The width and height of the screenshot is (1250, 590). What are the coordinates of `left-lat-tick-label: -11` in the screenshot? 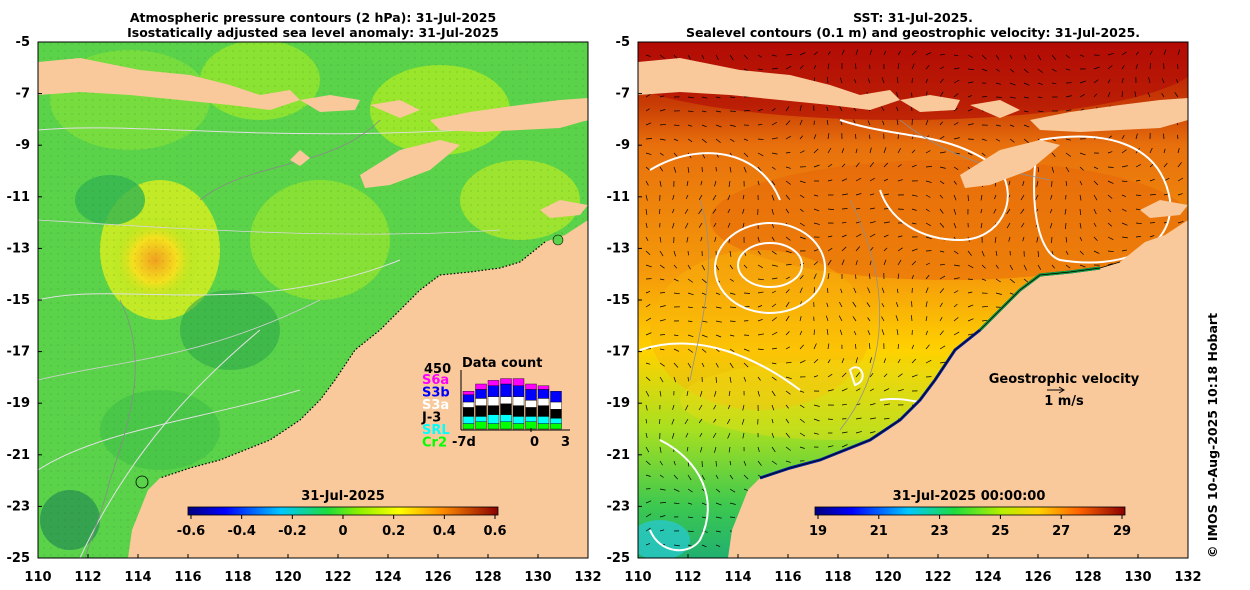 It's located at (19, 197).